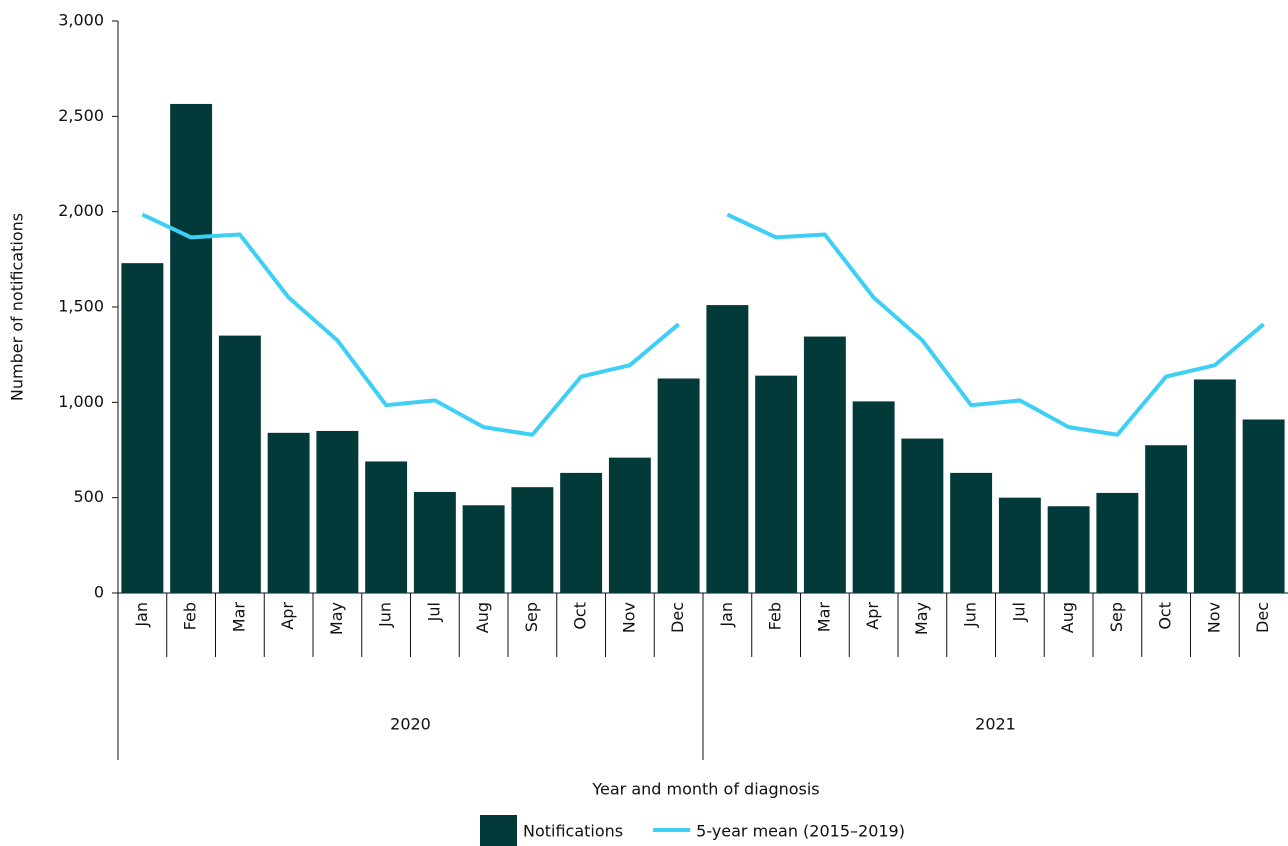 The image size is (1288, 846). I want to click on group-label: 2021, so click(995, 724).